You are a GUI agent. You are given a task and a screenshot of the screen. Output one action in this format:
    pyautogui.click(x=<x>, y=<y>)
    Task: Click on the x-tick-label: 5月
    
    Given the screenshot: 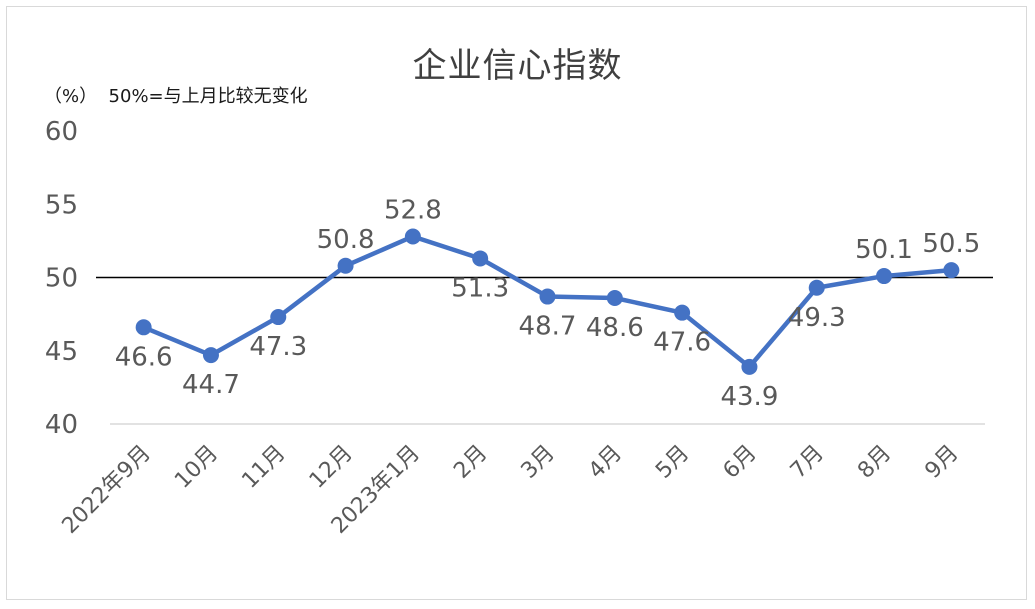 What is the action you would take?
    pyautogui.click(x=672, y=462)
    